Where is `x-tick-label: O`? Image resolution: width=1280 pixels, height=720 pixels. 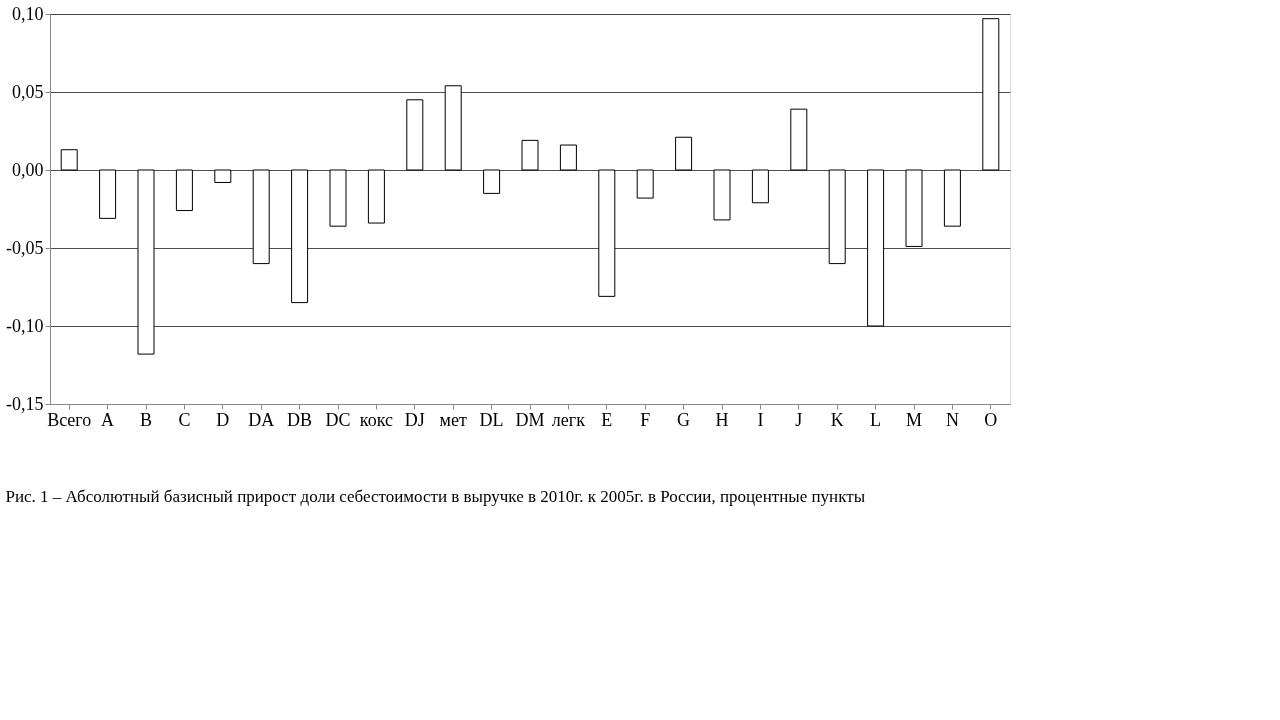 x-tick-label: O is located at coordinates (991, 419).